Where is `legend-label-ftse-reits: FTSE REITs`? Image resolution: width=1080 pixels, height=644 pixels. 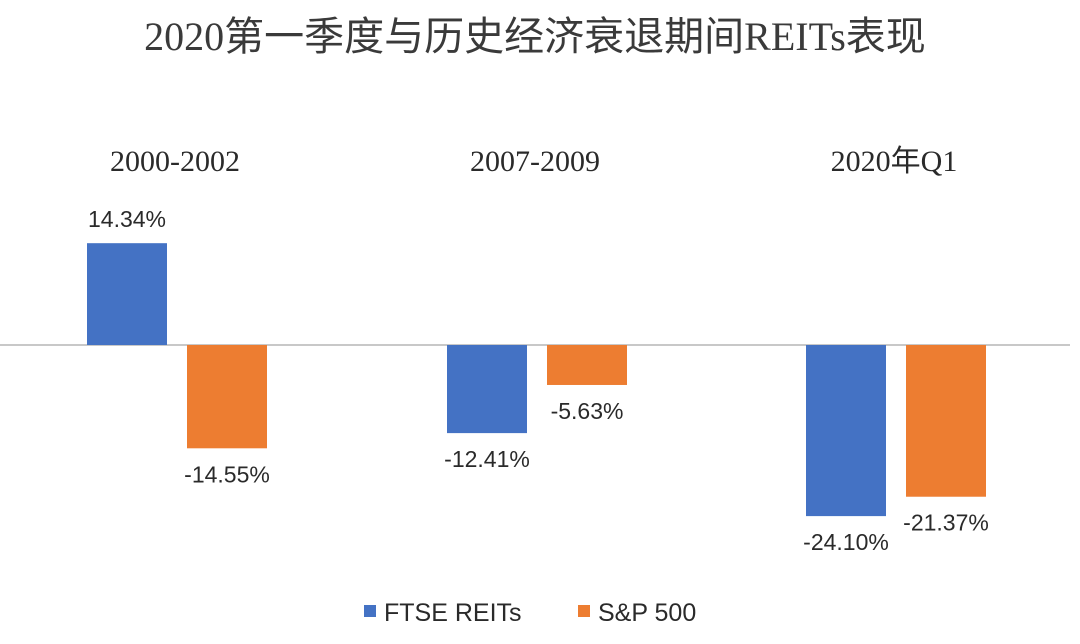
legend-label-ftse-reits: FTSE REITs is located at coordinates (453, 613).